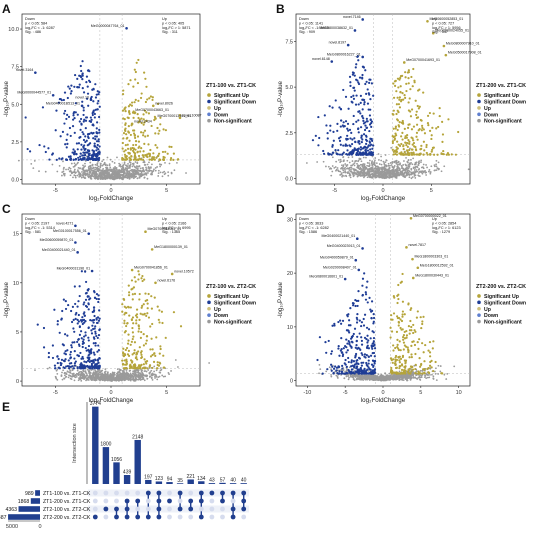 The height and width of the screenshot is (535, 550). Describe the element at coordinates (501, 96) in the screenshot. I see `legend-item: Significant Up` at that location.